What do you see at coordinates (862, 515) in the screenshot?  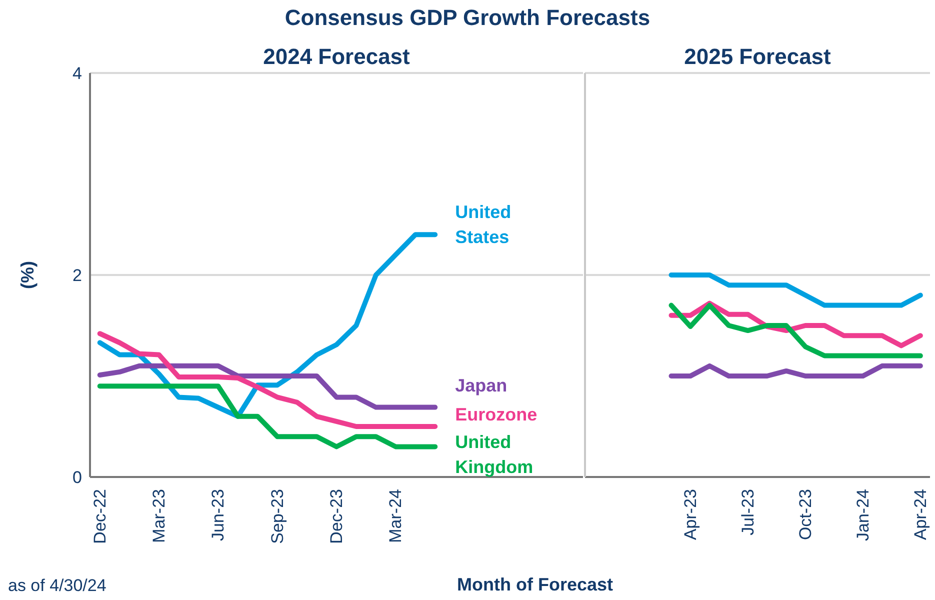 I see `x-tick-label: Jan-24` at bounding box center [862, 515].